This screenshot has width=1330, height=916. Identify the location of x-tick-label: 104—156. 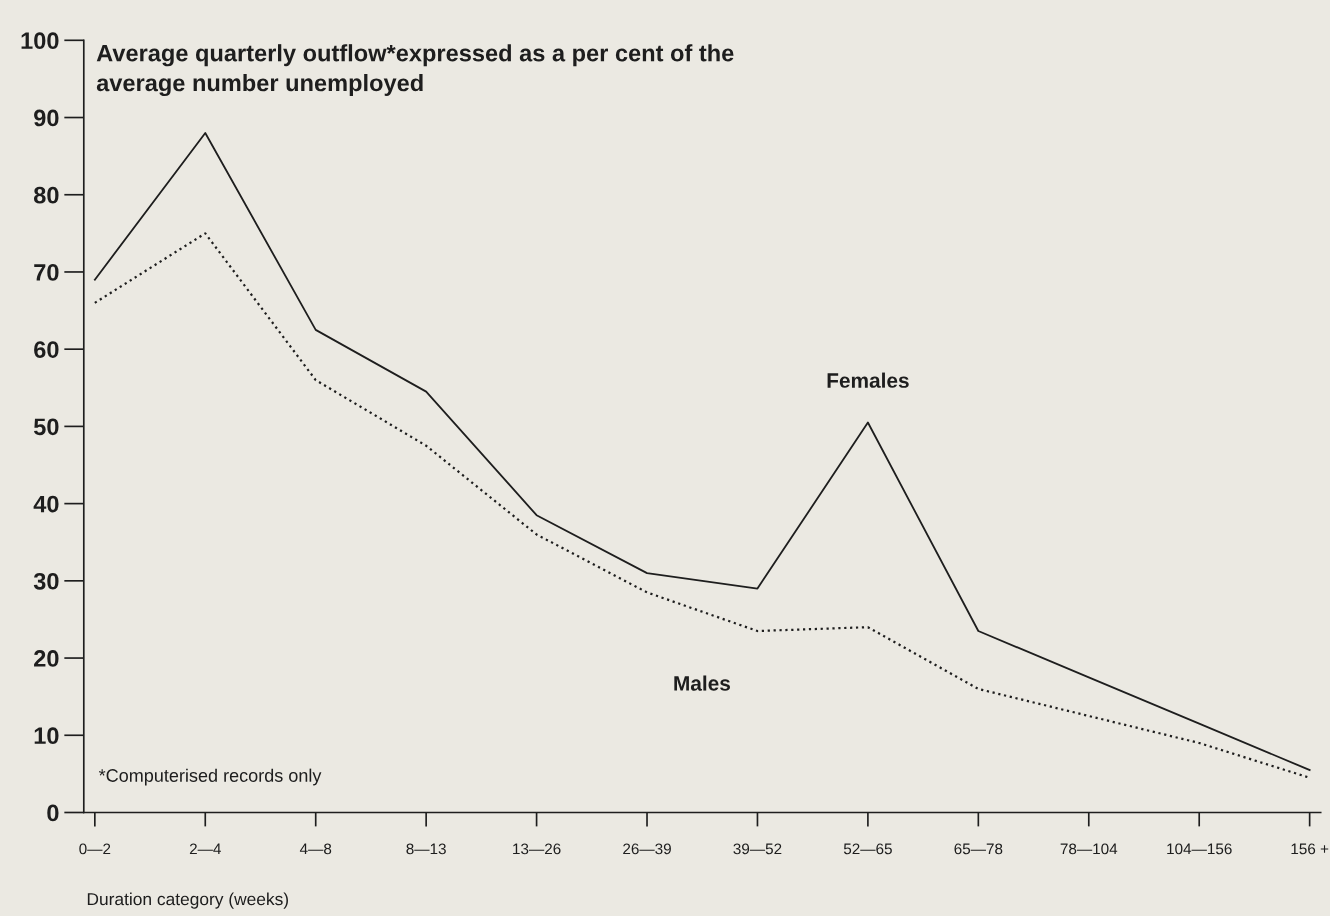
(1199, 849).